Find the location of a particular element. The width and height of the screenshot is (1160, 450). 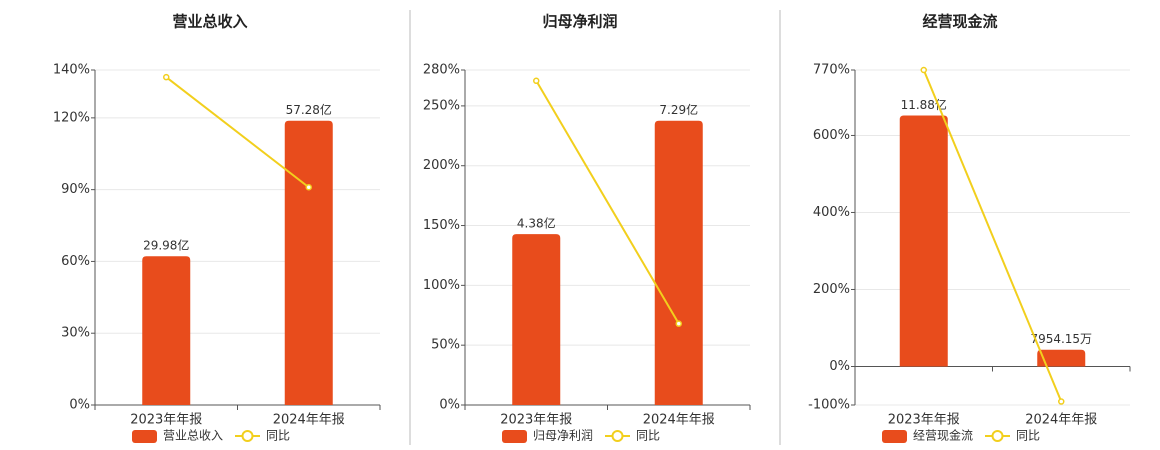

y-tick-label: 150% is located at coordinates (441, 225).